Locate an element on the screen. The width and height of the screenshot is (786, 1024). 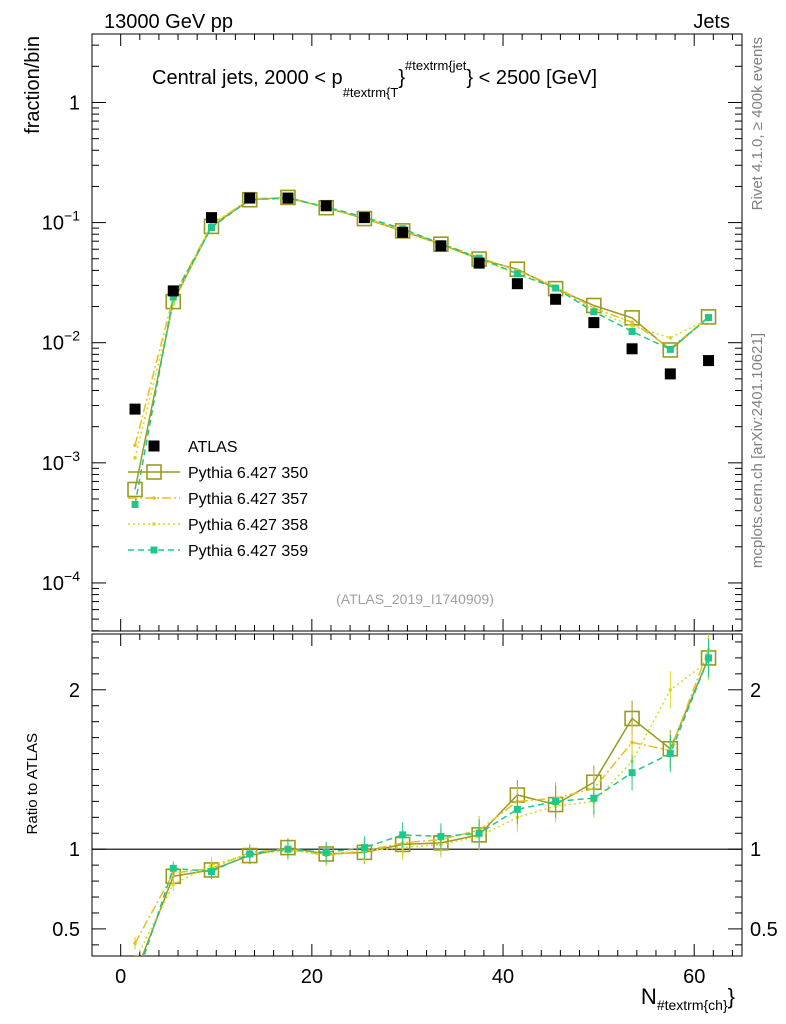
tick-exponent: −1 is located at coordinates (72, 216).